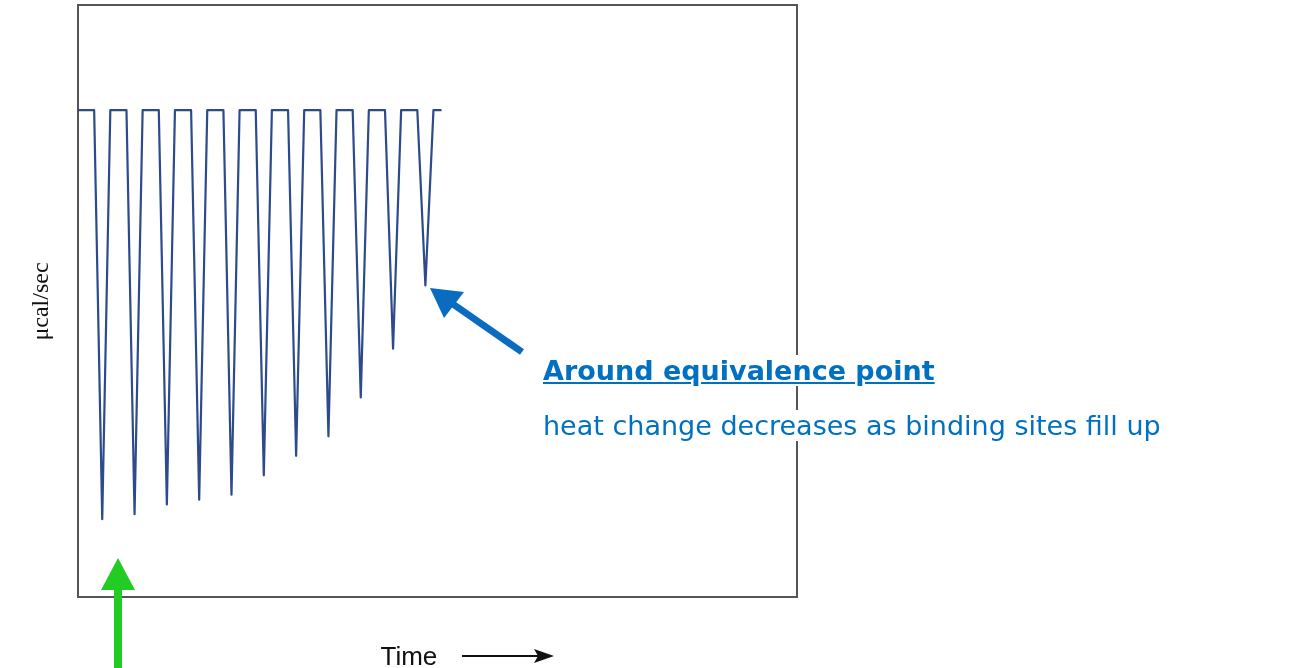 The height and width of the screenshot is (668, 1316). What do you see at coordinates (852, 425) in the screenshot?
I see `annotation: heat change decreases as binding sites fill up` at bounding box center [852, 425].